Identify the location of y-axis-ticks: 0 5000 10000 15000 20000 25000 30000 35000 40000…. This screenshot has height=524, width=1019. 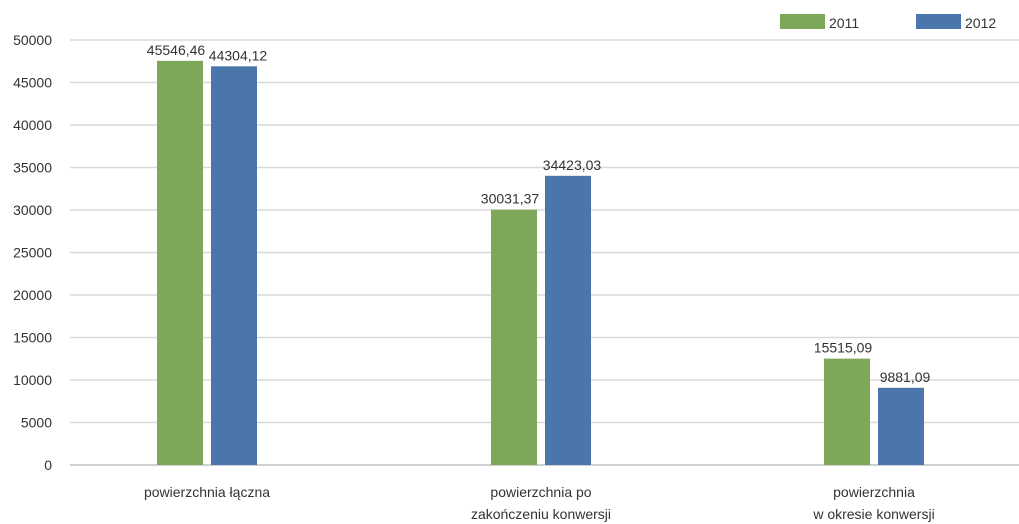
(32, 252).